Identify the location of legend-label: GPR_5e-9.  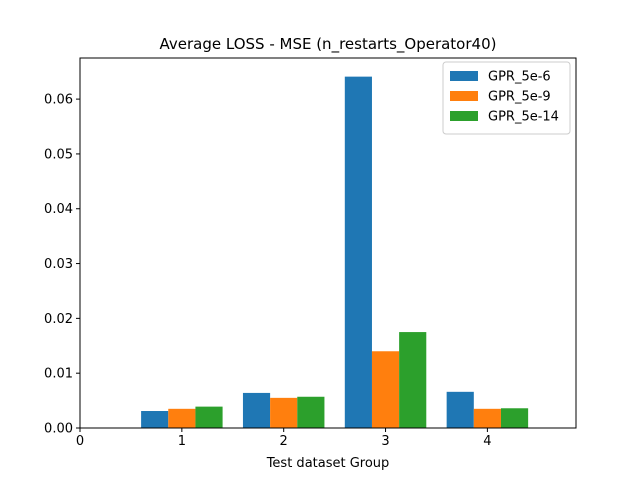
(519, 97).